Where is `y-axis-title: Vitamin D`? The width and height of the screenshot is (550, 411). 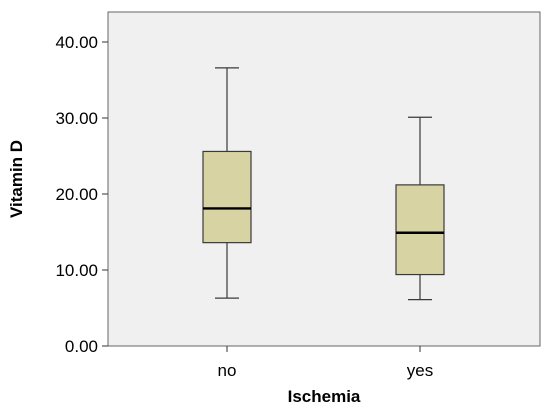
y-axis-title: Vitamin D is located at coordinates (16, 179).